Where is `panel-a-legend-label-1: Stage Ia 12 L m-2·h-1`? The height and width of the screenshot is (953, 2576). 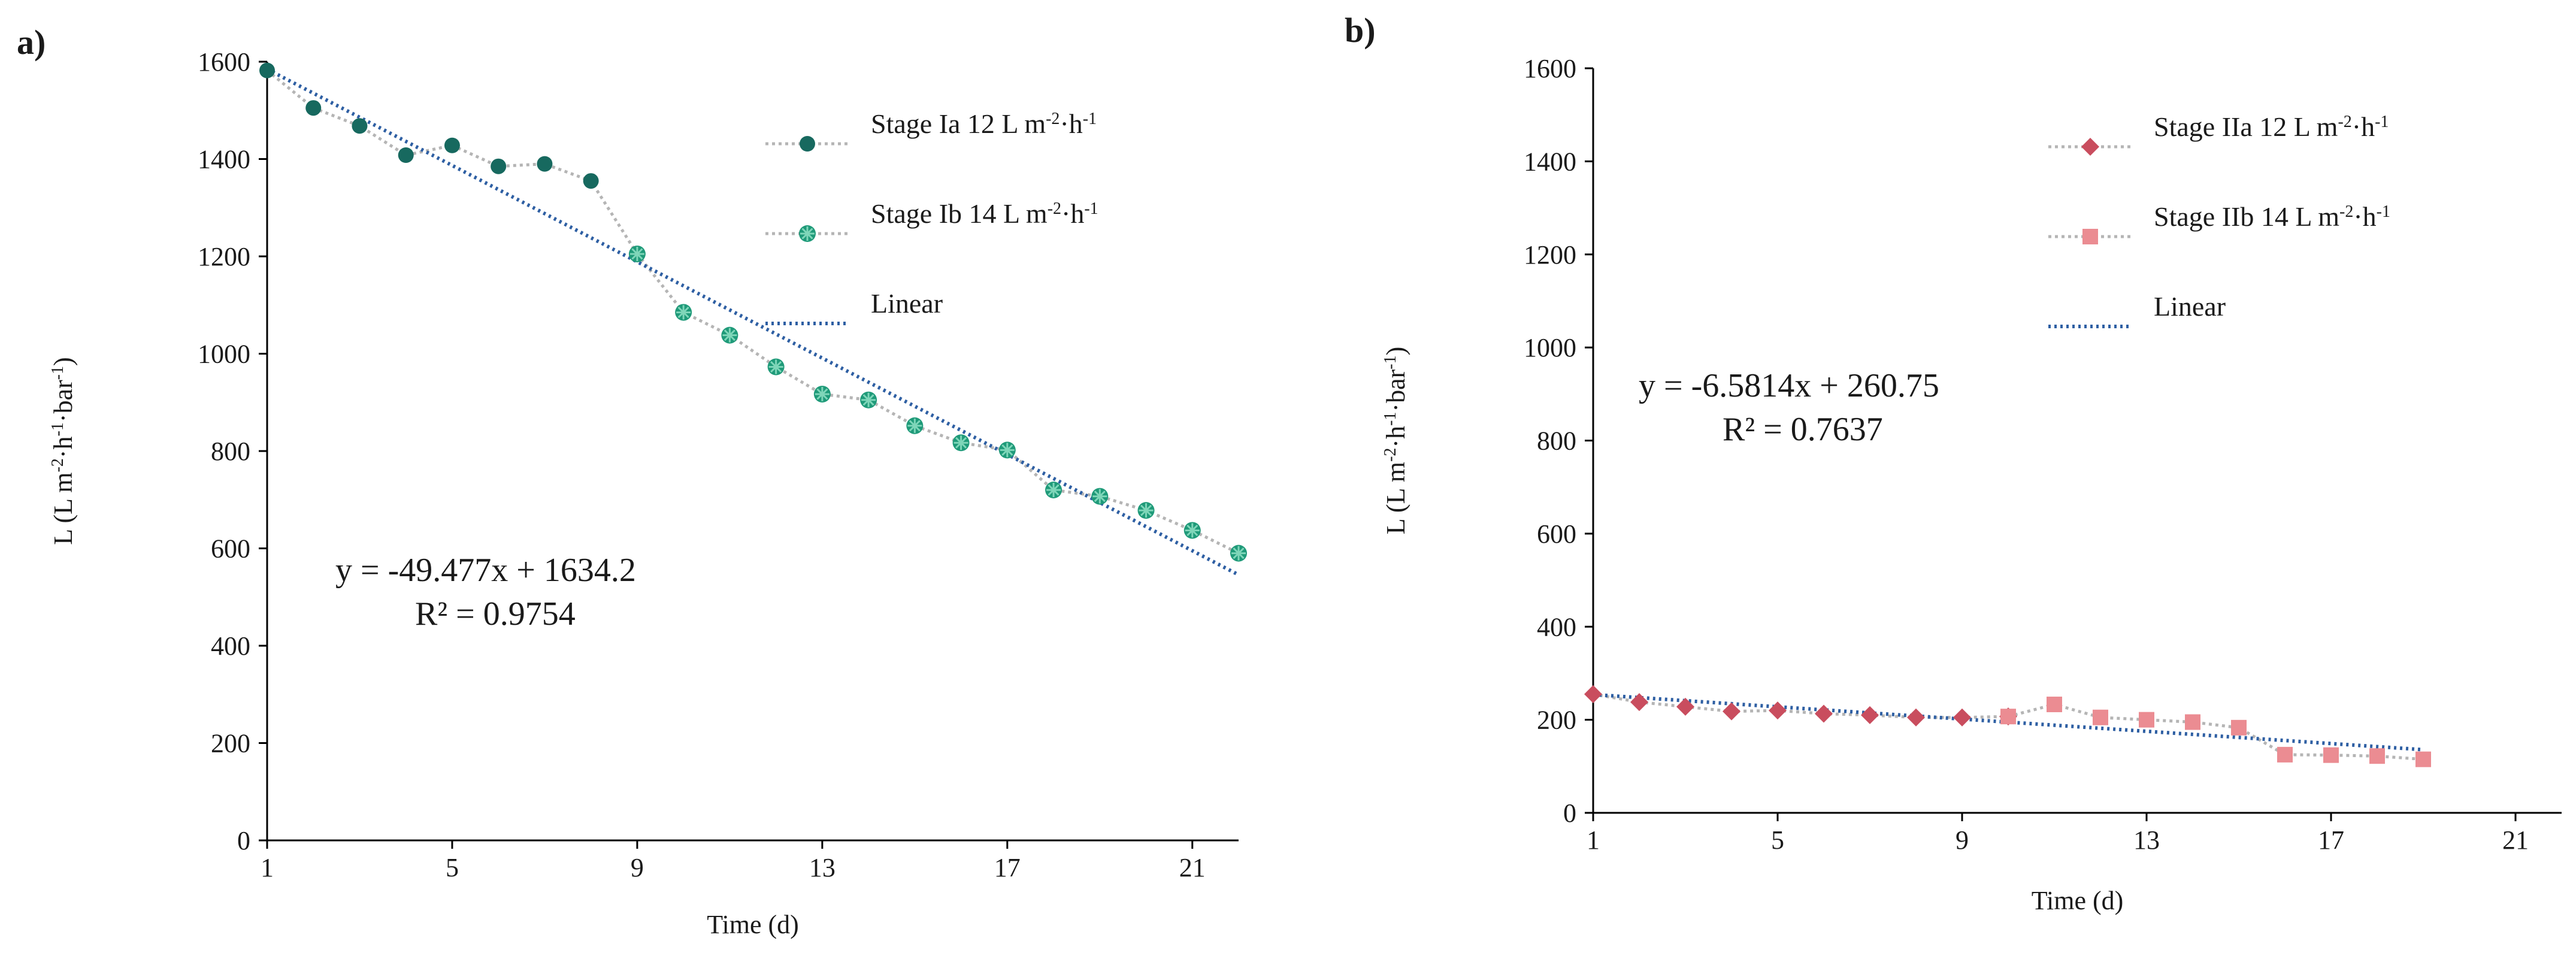 panel-a-legend-label-1: Stage Ia 12 L m-2·h-1 is located at coordinates (984, 123).